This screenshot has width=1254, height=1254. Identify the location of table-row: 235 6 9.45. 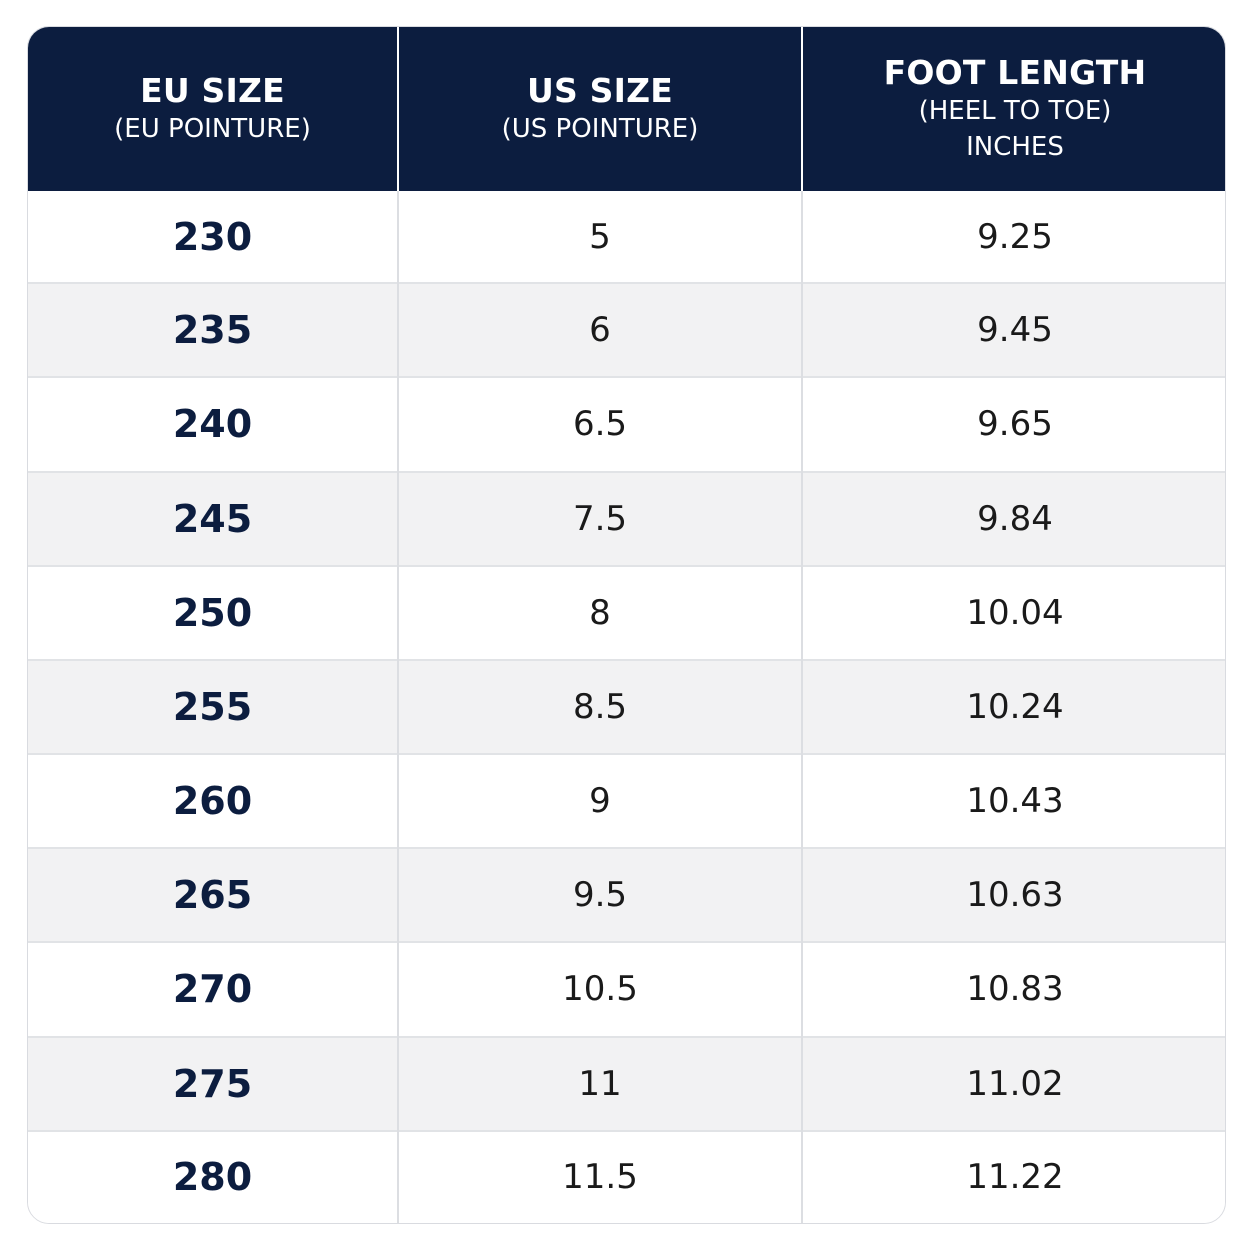
(626, 330).